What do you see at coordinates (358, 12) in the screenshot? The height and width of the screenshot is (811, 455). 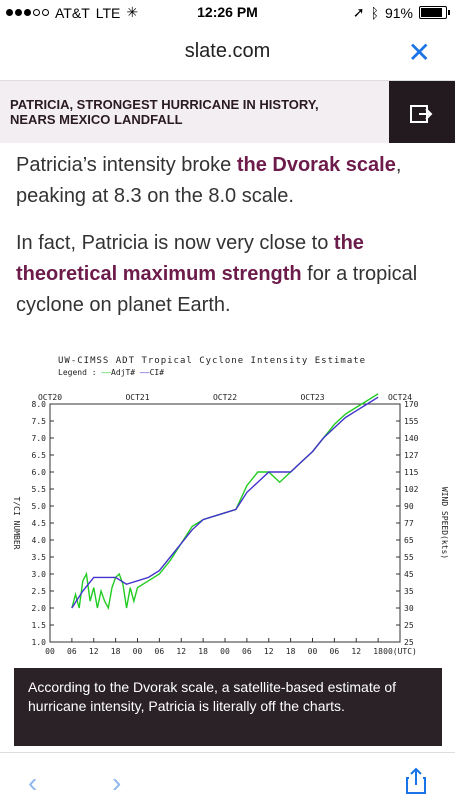 I see `location-icon: ➚` at bounding box center [358, 12].